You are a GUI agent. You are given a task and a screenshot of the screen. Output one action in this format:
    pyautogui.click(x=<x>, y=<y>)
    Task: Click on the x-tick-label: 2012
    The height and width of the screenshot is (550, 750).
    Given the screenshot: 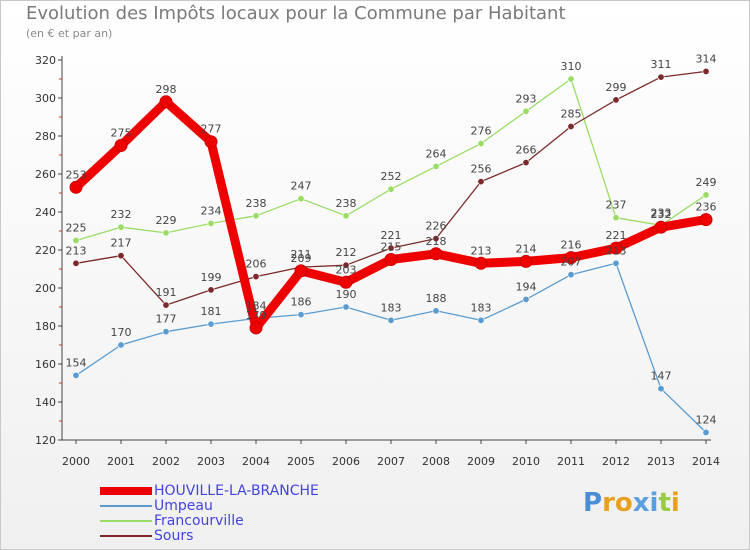 What is the action you would take?
    pyautogui.click(x=616, y=461)
    